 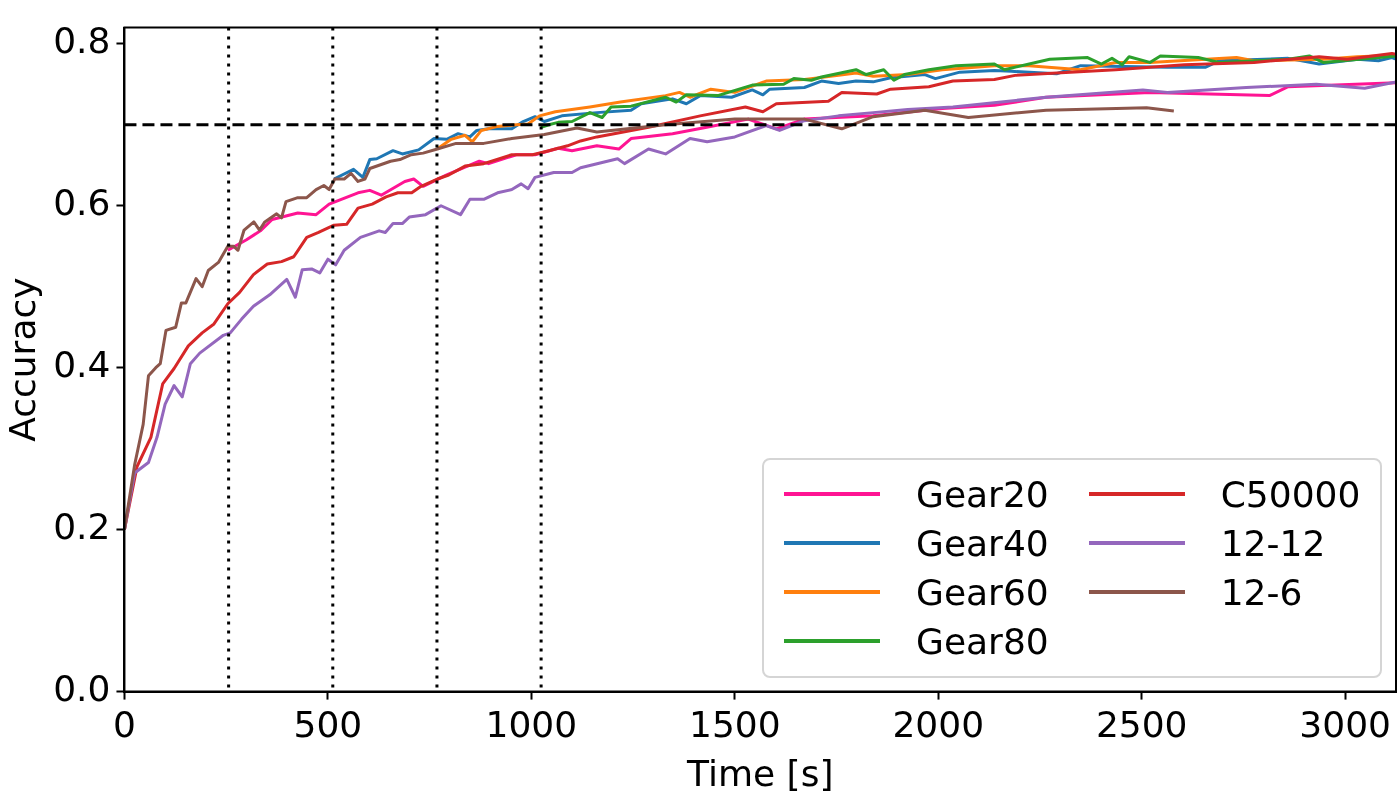 What do you see at coordinates (82, 203) in the screenshot?
I see `y-tick-label: 0.6` at bounding box center [82, 203].